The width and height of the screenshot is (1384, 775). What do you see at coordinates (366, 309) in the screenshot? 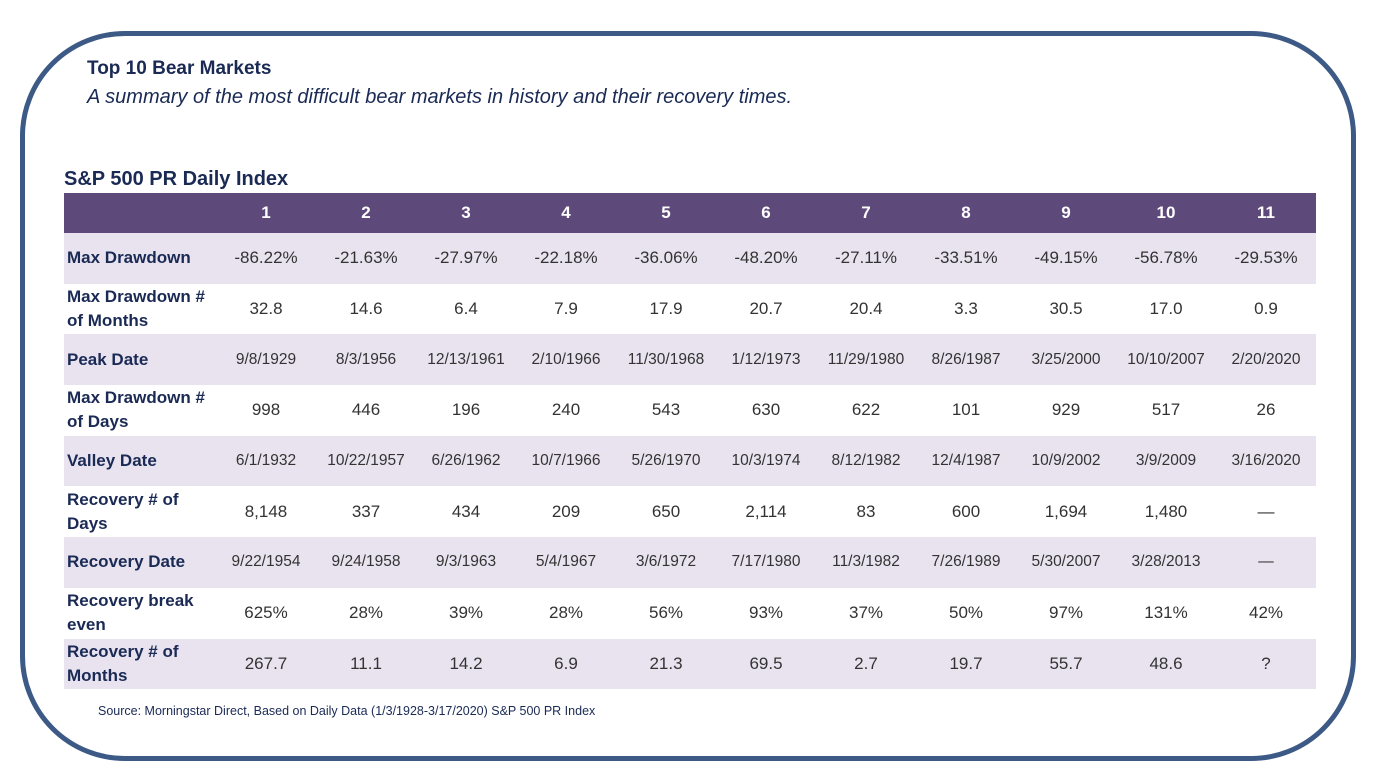
I see `table-cell: 14.6` at bounding box center [366, 309].